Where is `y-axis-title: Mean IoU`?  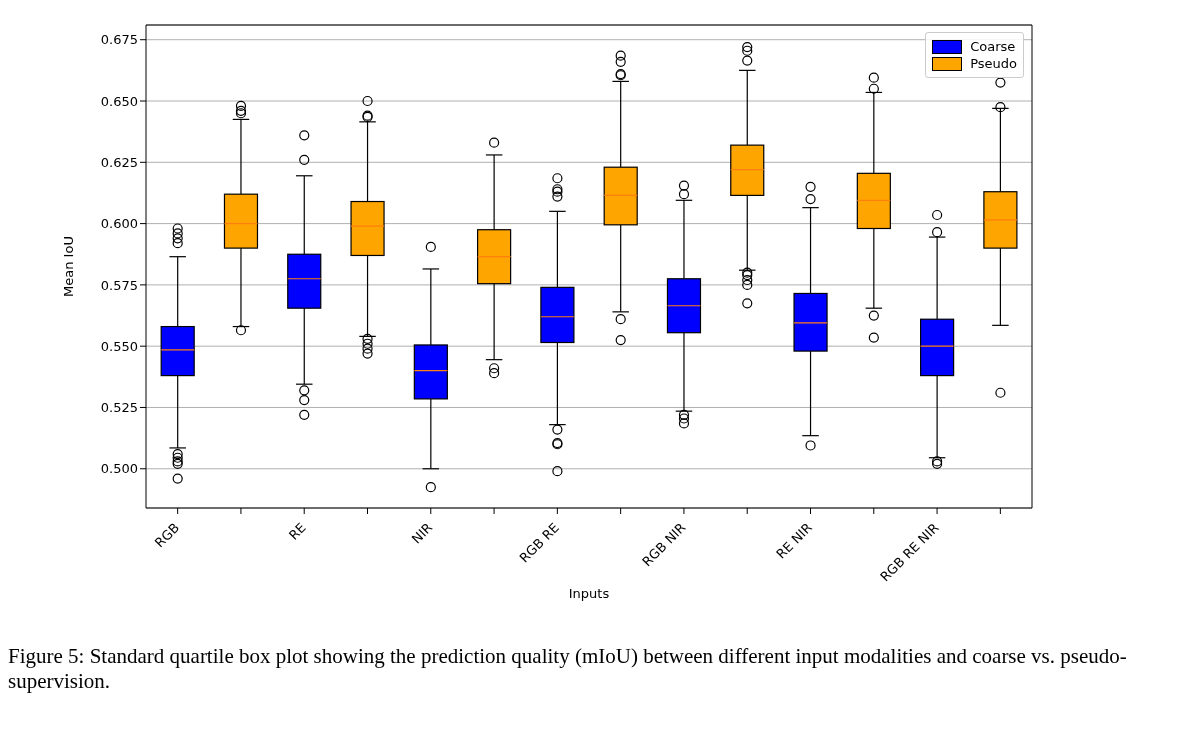 y-axis-title: Mean IoU is located at coordinates (68, 266).